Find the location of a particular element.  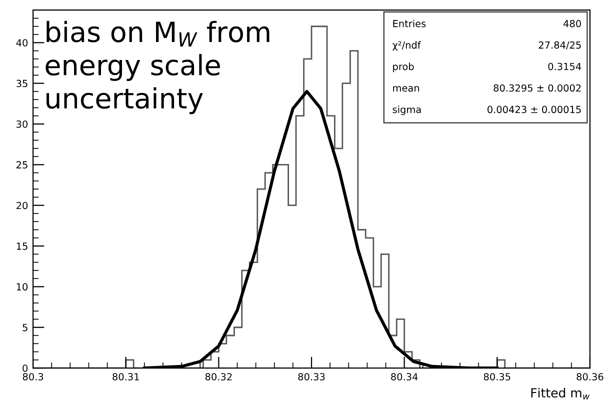

y-tick-label: 30 is located at coordinates (22, 124).